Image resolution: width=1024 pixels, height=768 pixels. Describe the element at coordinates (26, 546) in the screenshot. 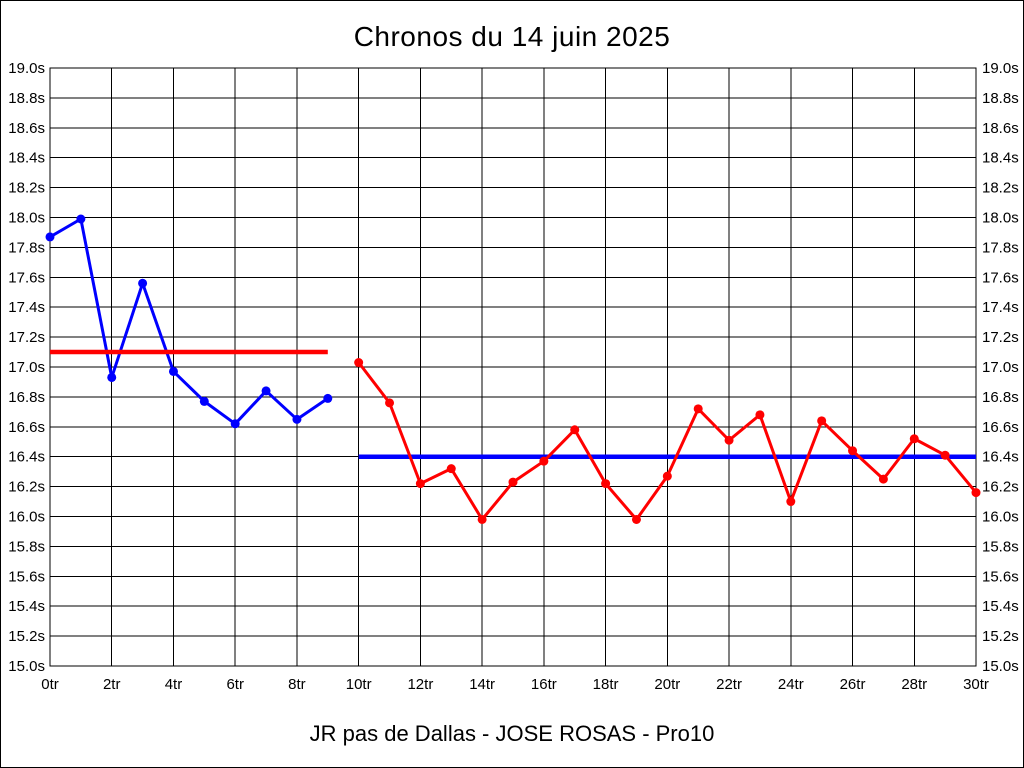

I see `y-tick-label-left: 15.8s` at that location.